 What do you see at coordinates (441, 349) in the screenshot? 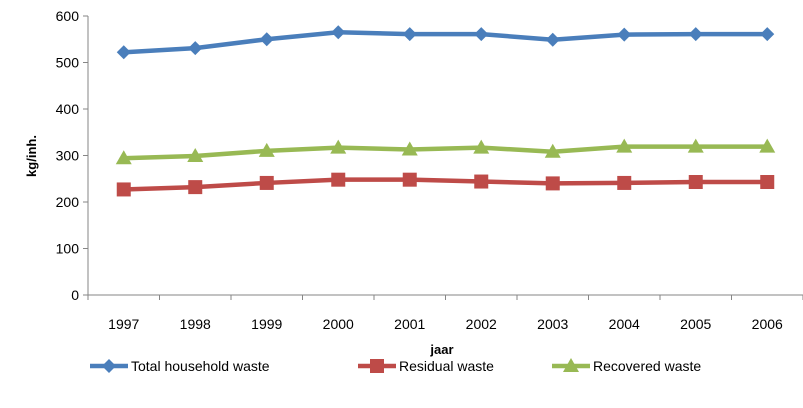
I see `x-axis-title: jaar` at bounding box center [441, 349].